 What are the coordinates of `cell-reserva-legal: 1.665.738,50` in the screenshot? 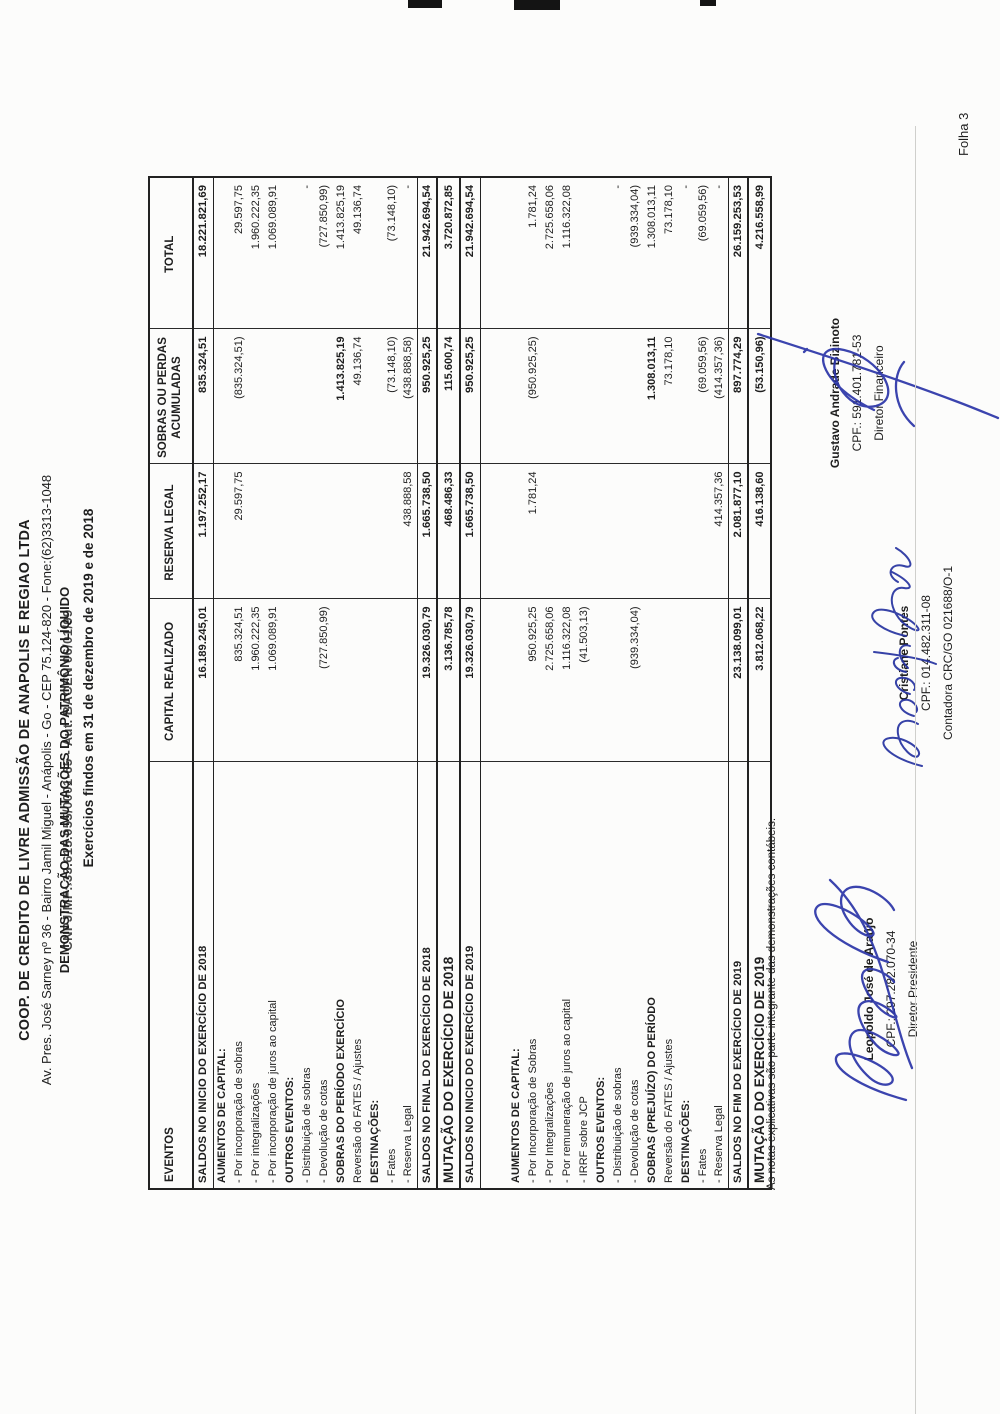 It's located at (427, 531).